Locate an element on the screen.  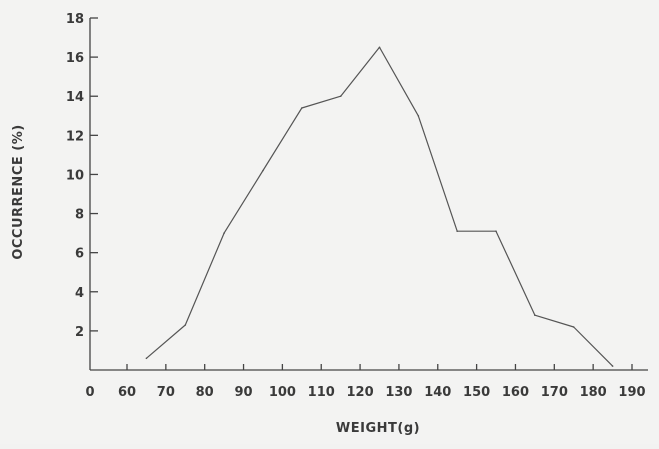
x-tick-label: 90 is located at coordinates (243, 392).